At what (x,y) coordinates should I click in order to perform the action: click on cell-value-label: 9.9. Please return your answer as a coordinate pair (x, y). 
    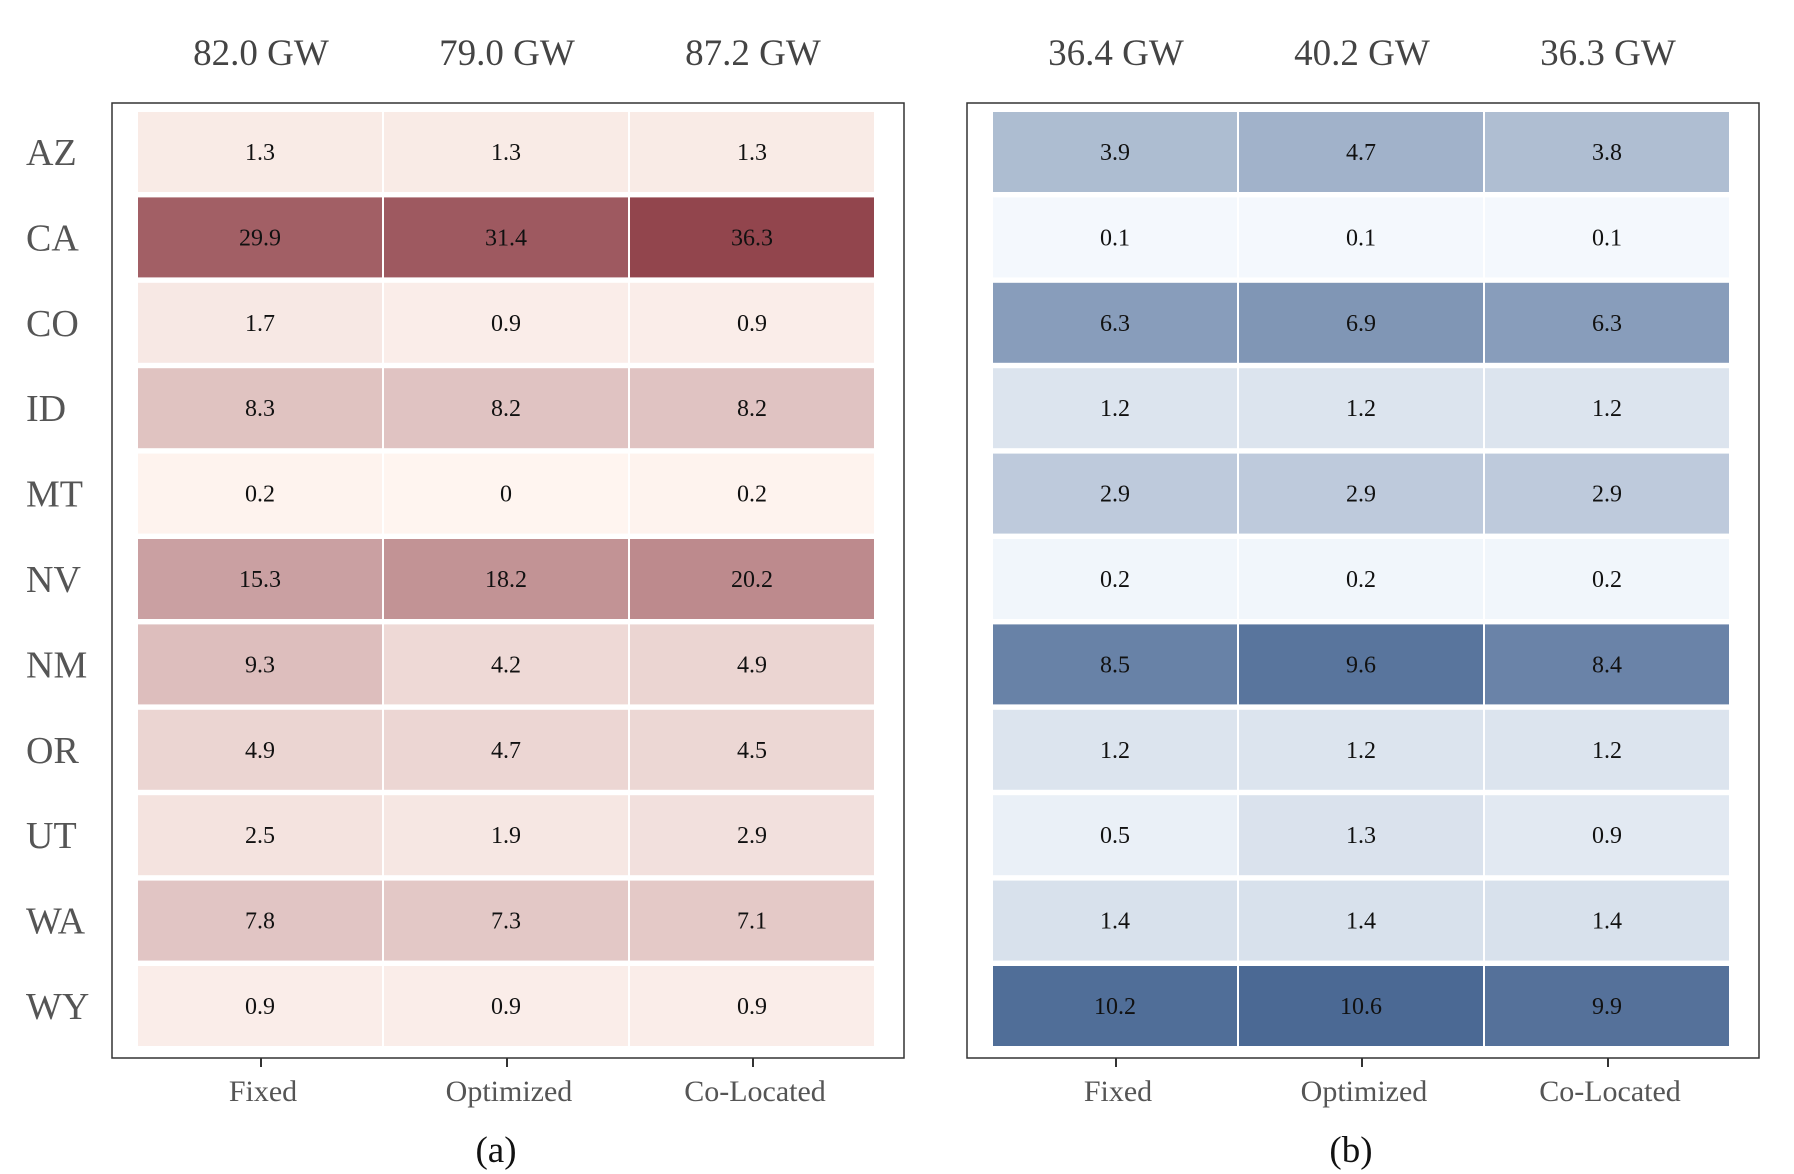
    Looking at the image, I should click on (1607, 1007).